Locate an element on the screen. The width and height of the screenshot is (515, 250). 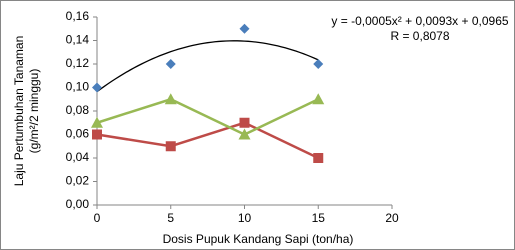
x-tick-label: 0 is located at coordinates (97, 218).